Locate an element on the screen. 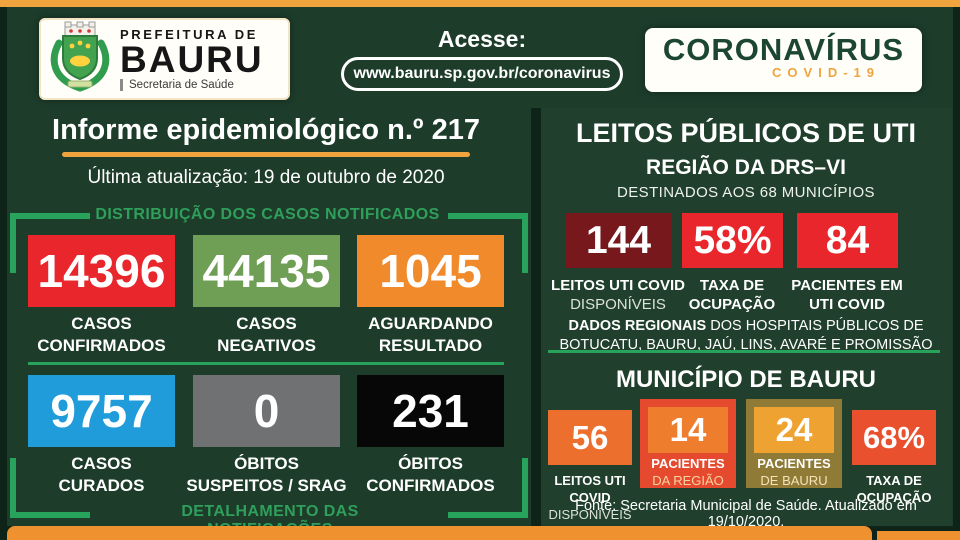  uti-stat-leitos-disponiveis: 144 is located at coordinates (618, 240).